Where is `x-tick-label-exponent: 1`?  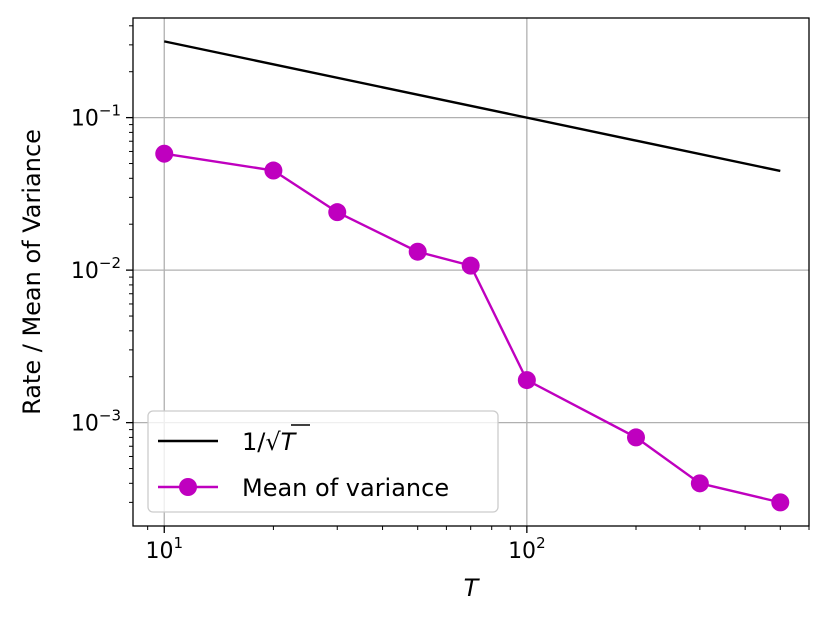
x-tick-label-exponent: 1 is located at coordinates (178, 543).